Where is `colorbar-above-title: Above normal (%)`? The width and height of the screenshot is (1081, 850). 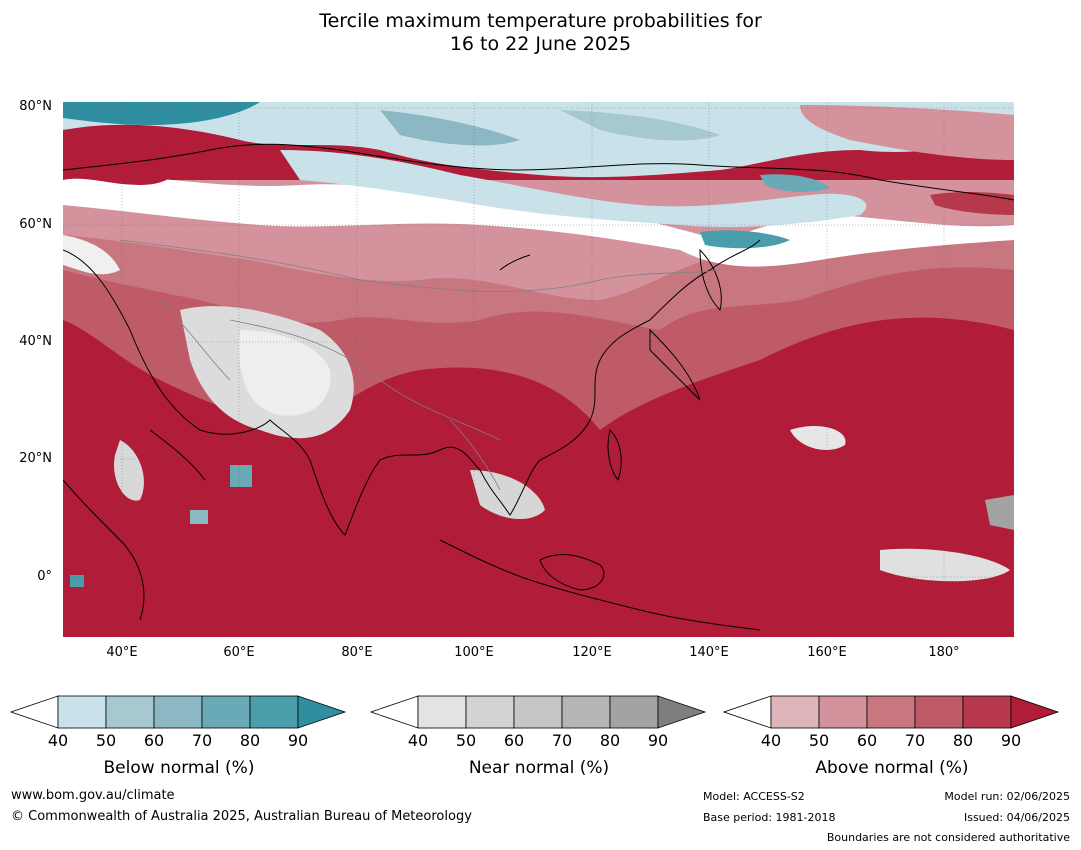 colorbar-above-title: Above normal (%) is located at coordinates (892, 768).